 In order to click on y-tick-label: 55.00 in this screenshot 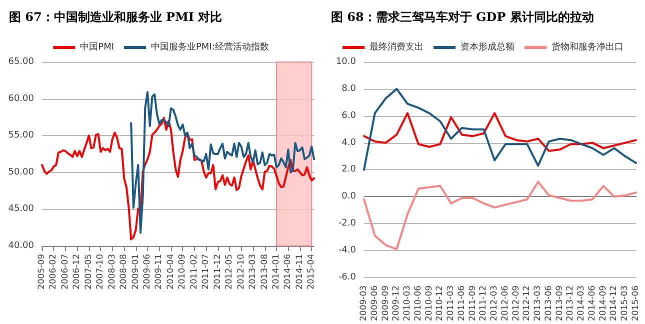, I will do `click(21, 135)`.